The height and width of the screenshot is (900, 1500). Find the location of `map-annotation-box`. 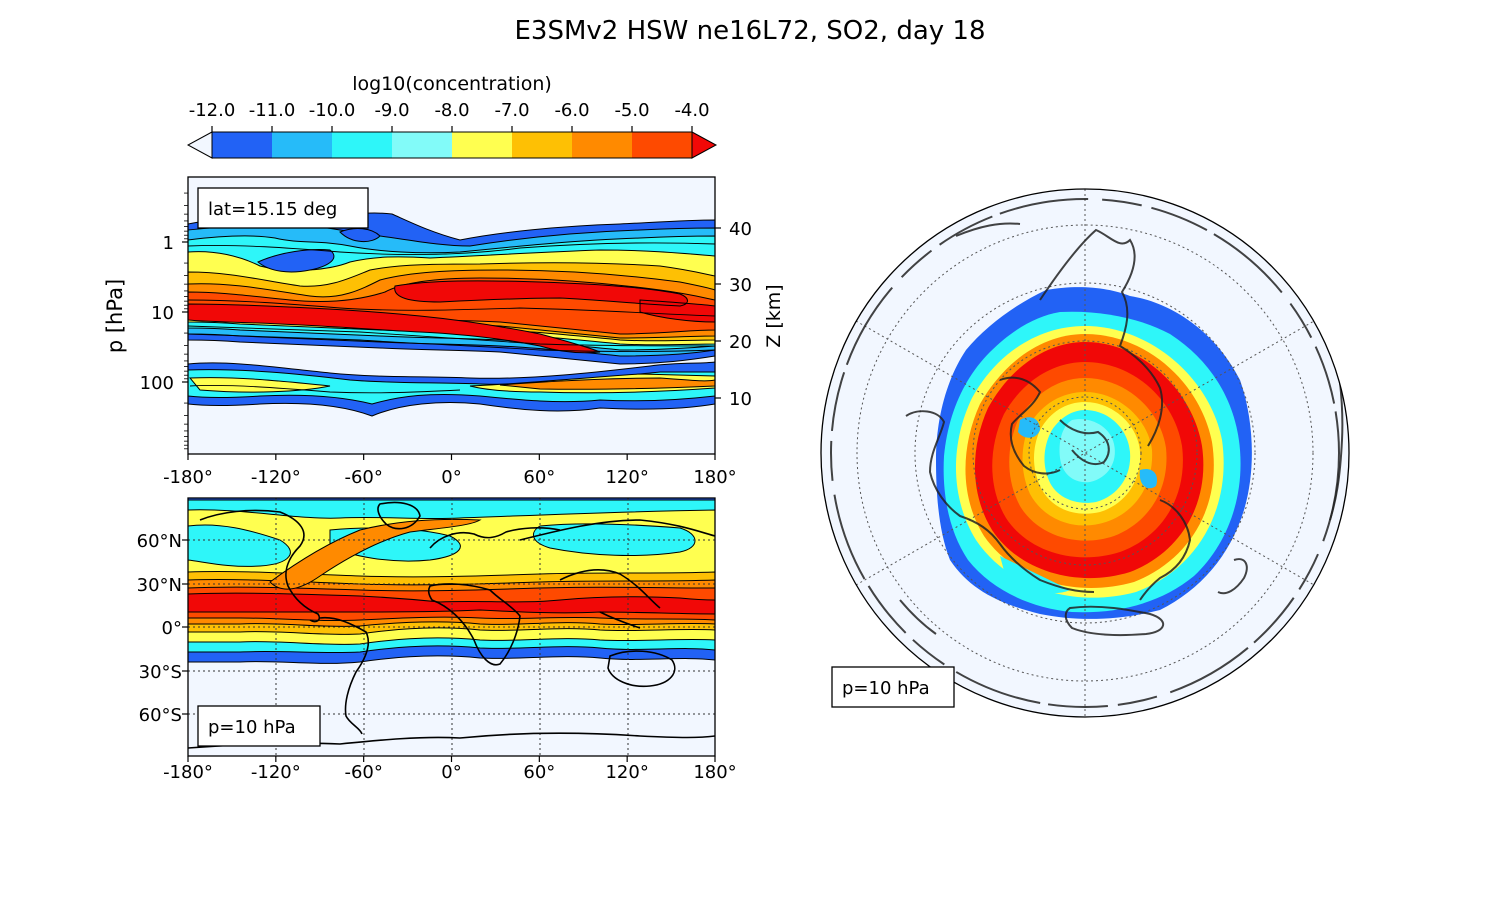

map-annotation-box is located at coordinates (259, 726).